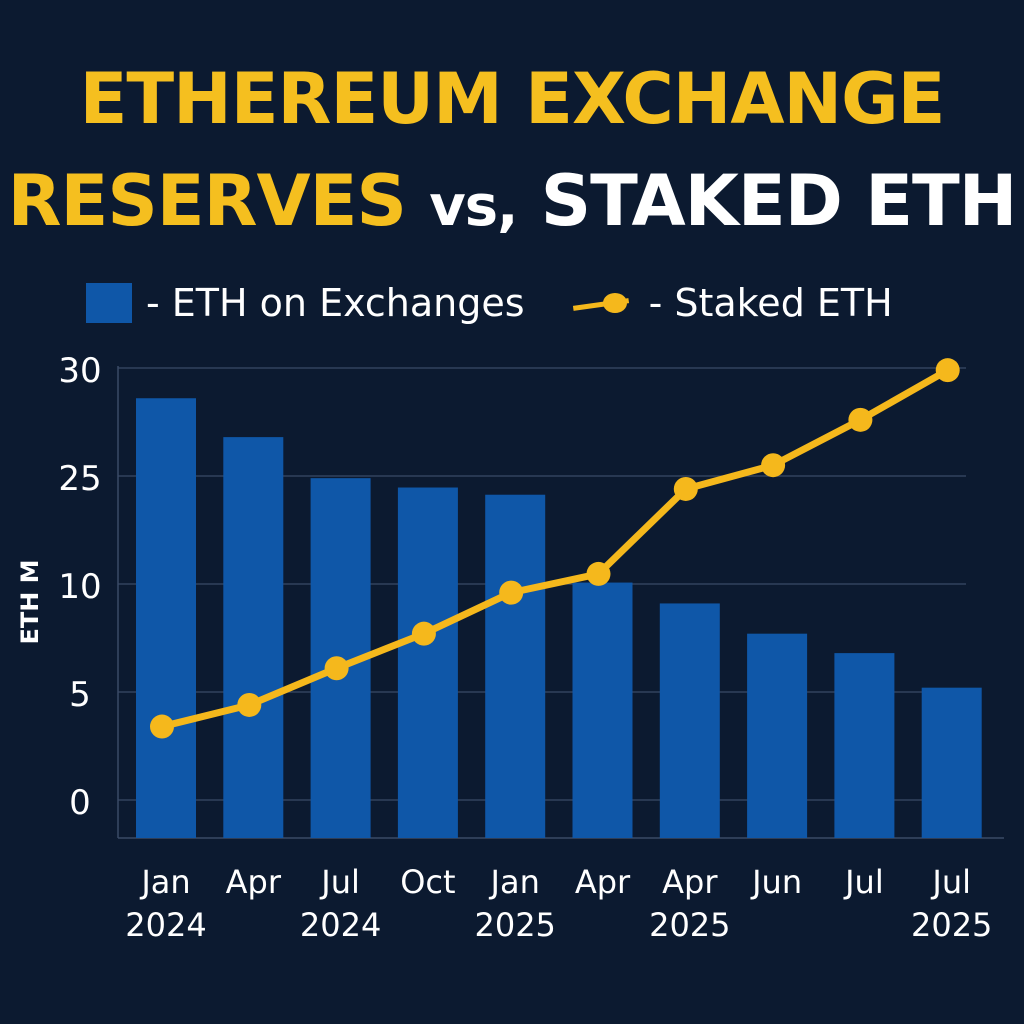  I want to click on y-tick-label: 5, so click(80, 695).